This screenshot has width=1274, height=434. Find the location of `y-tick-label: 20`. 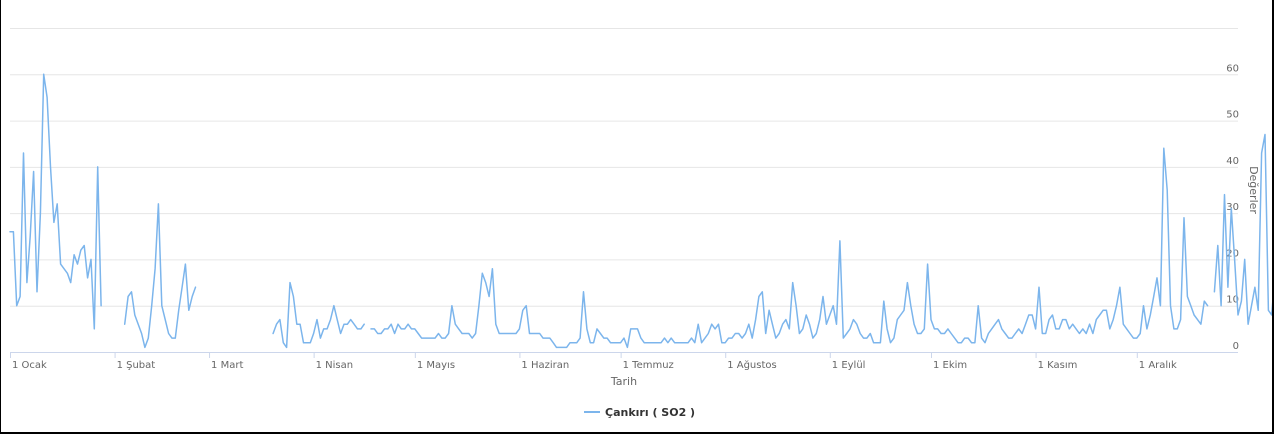

y-tick-label: 20 is located at coordinates (1232, 253).